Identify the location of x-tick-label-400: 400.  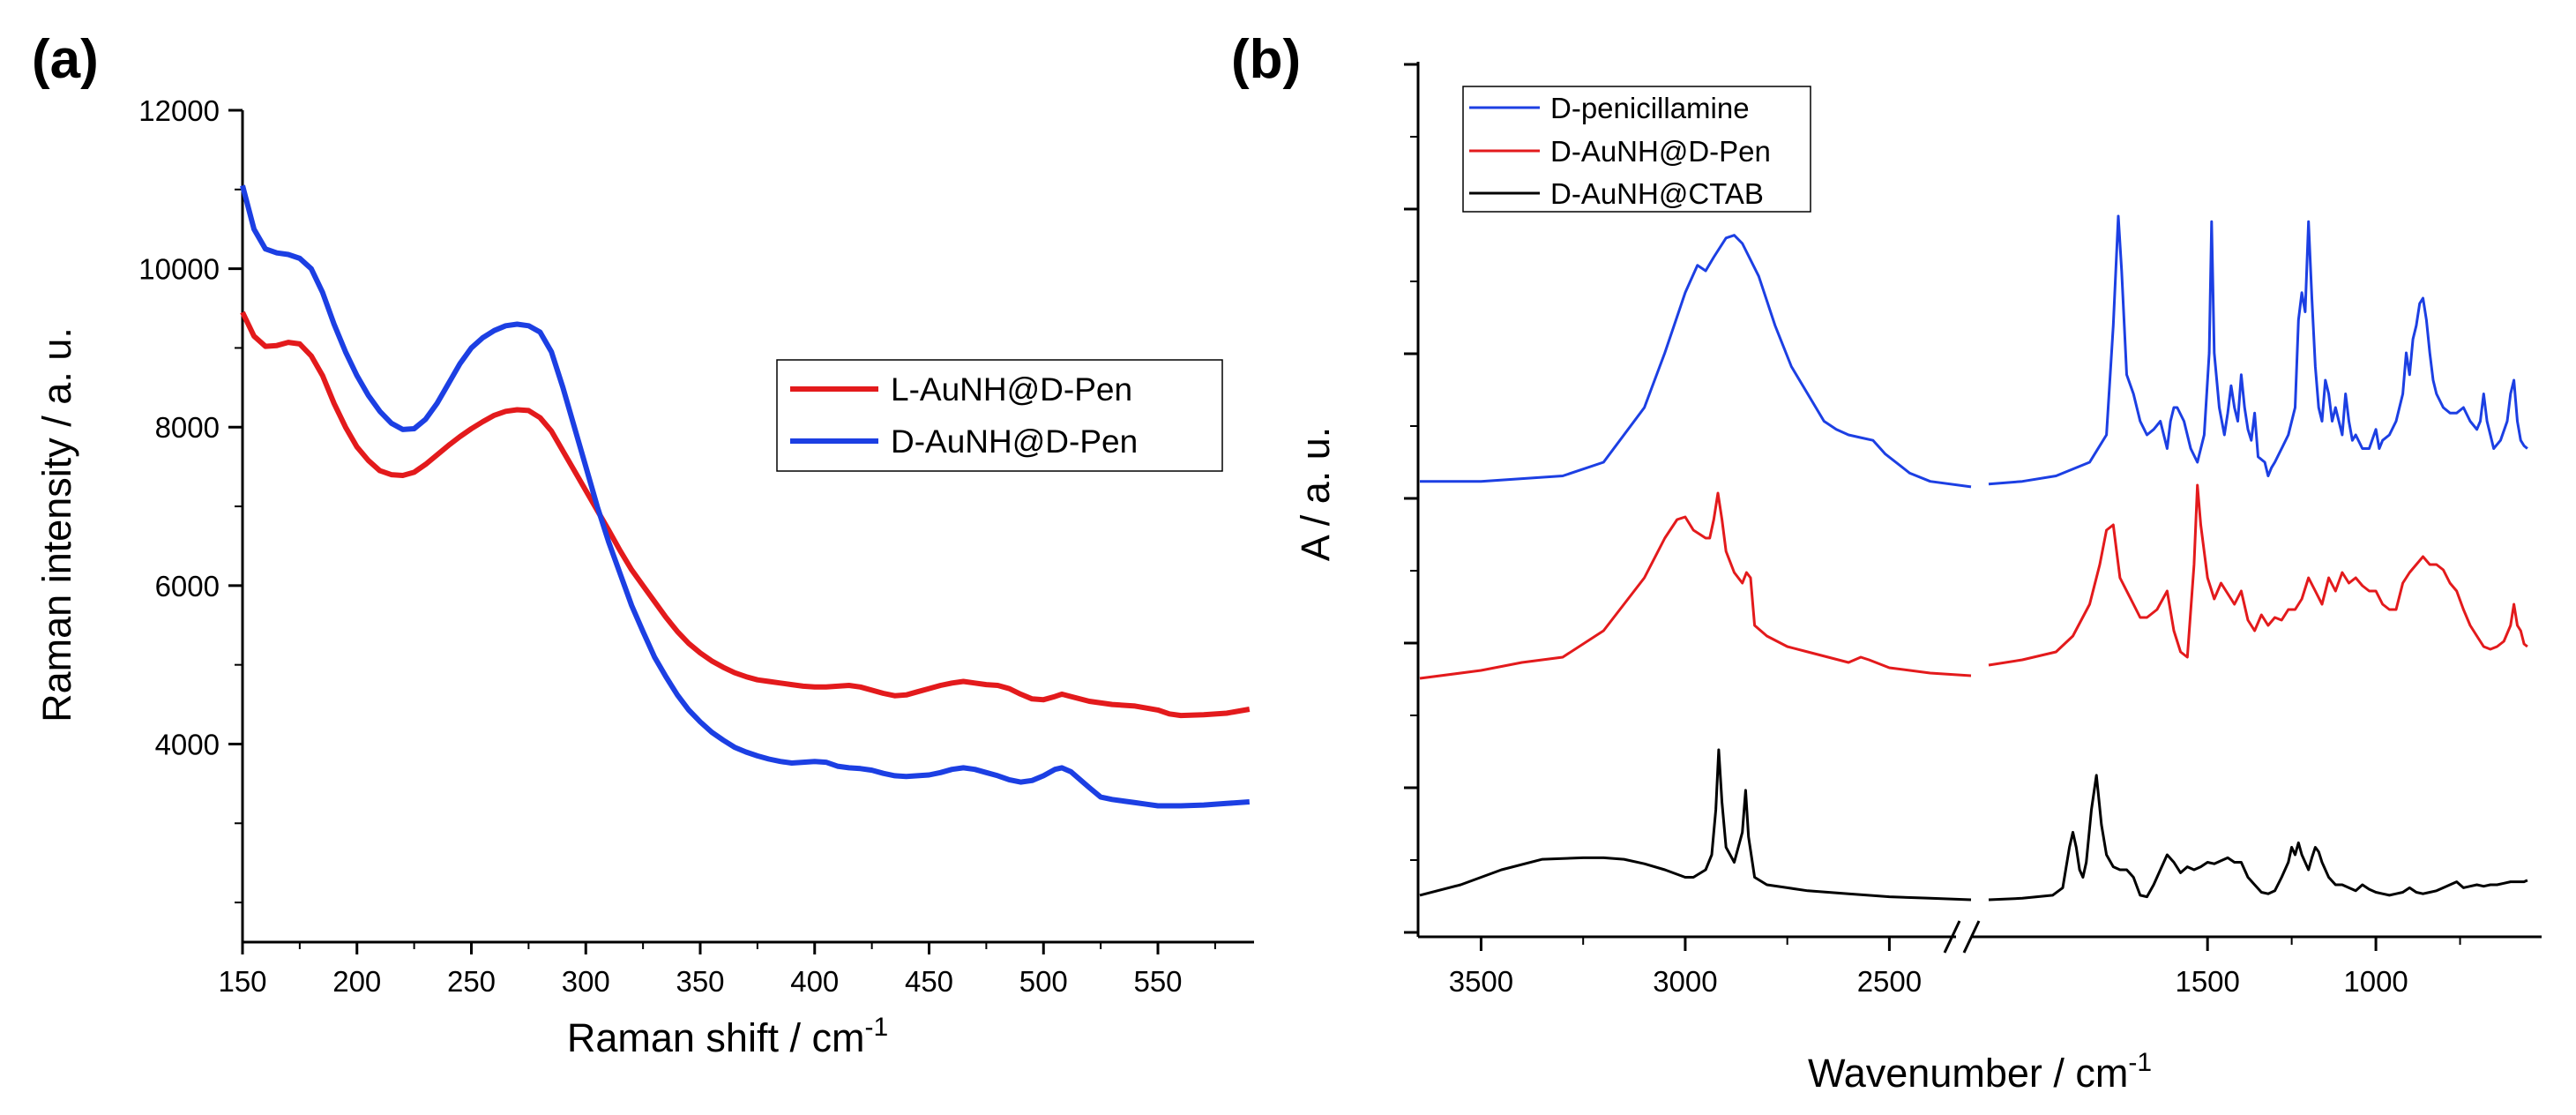
(814, 982).